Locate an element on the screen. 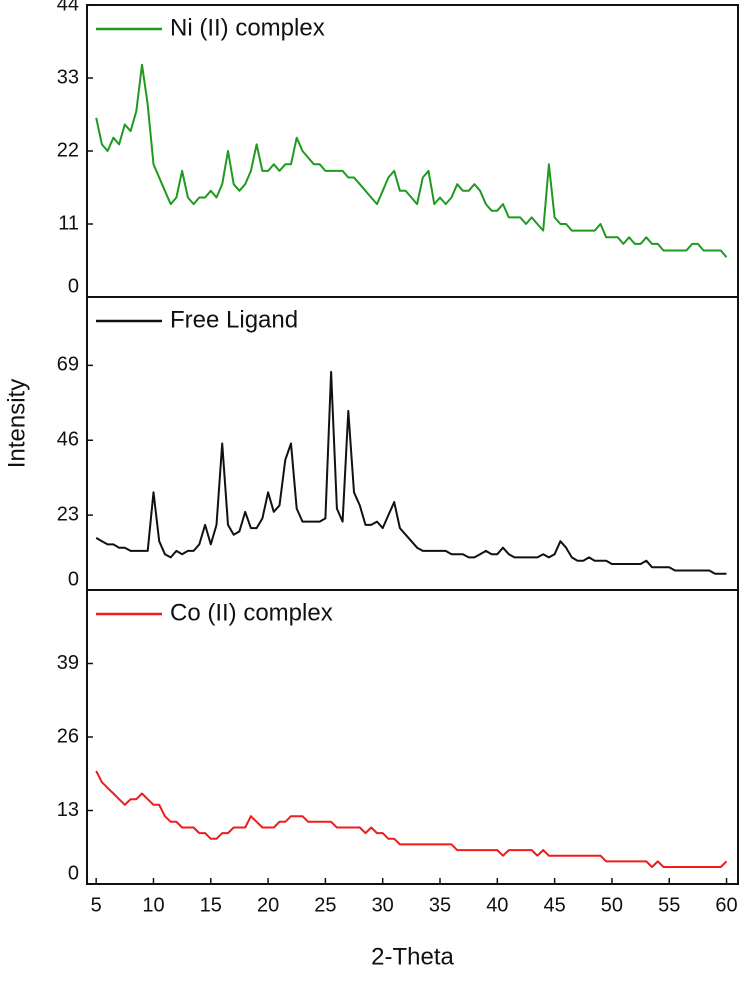 The width and height of the screenshot is (750, 981). y-tick-label: 26 is located at coordinates (68, 736).